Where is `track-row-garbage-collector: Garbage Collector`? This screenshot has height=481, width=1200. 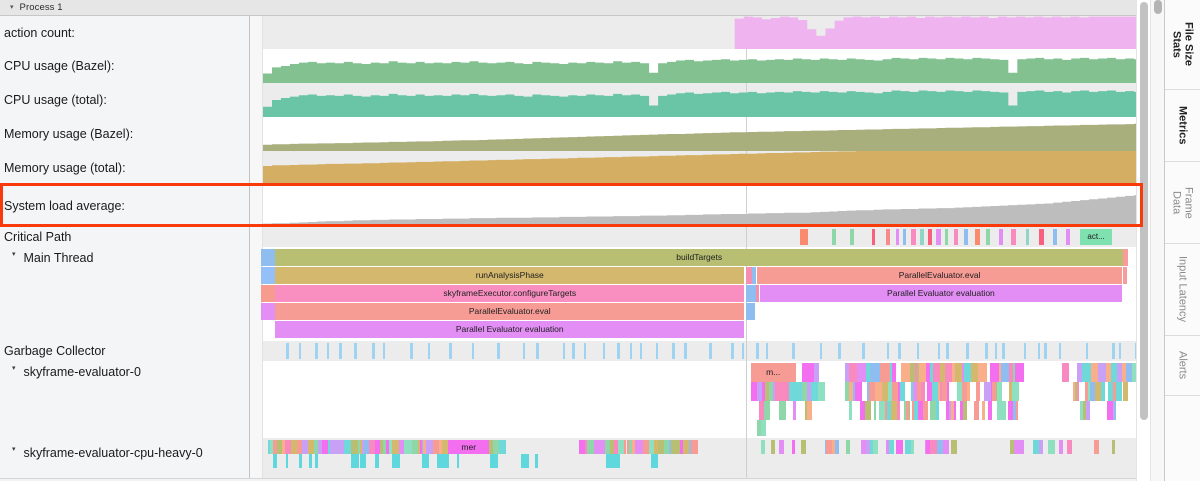
track-row-garbage-collector: Garbage Collector is located at coordinates (576, 351).